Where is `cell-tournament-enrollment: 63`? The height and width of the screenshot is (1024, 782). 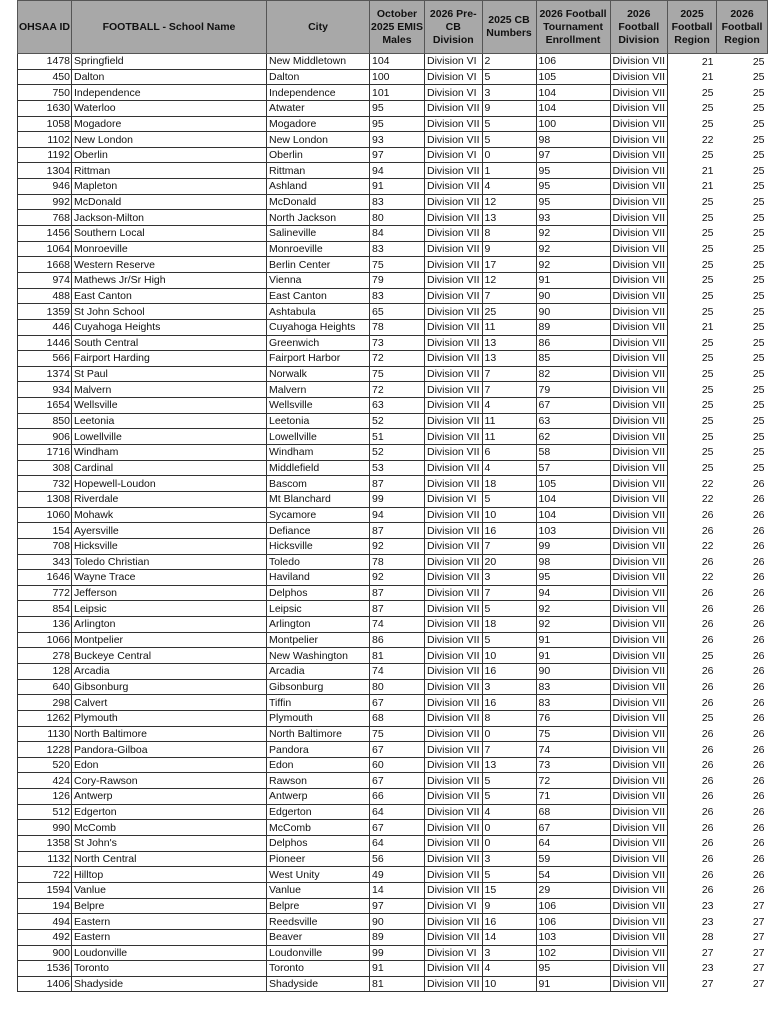 cell-tournament-enrollment: 63 is located at coordinates (573, 421).